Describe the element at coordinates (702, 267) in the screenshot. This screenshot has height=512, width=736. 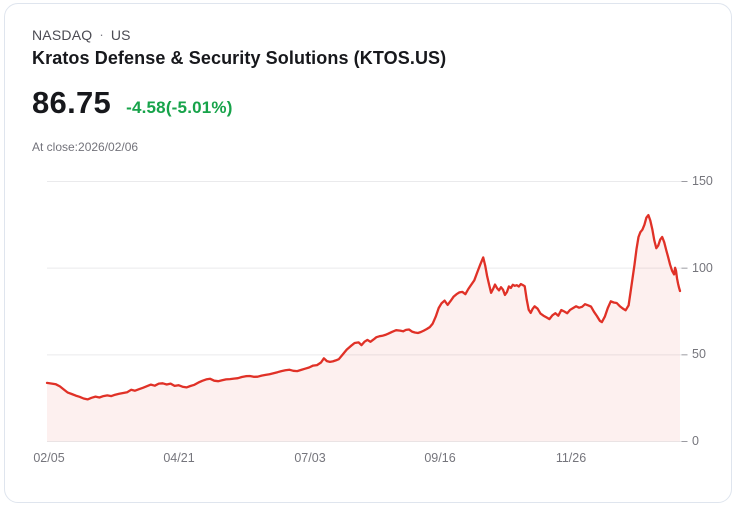
I see `y-axis-label: 100` at that location.